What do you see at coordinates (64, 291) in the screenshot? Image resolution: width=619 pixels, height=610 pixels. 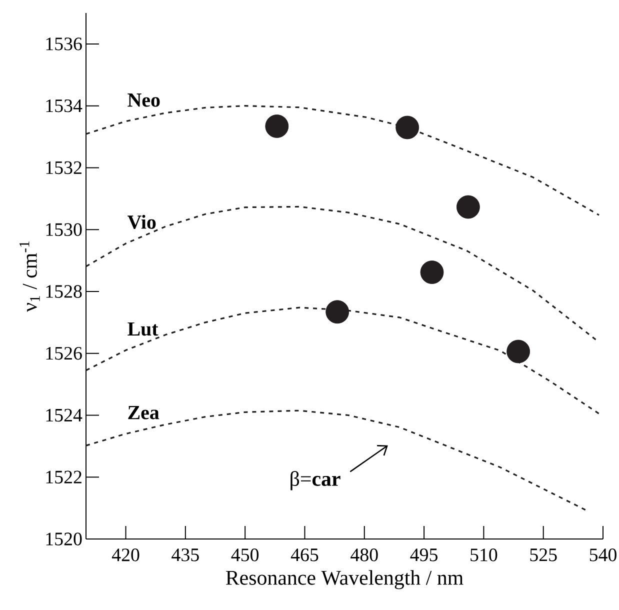 I see `y-tick-label: 1528` at bounding box center [64, 291].